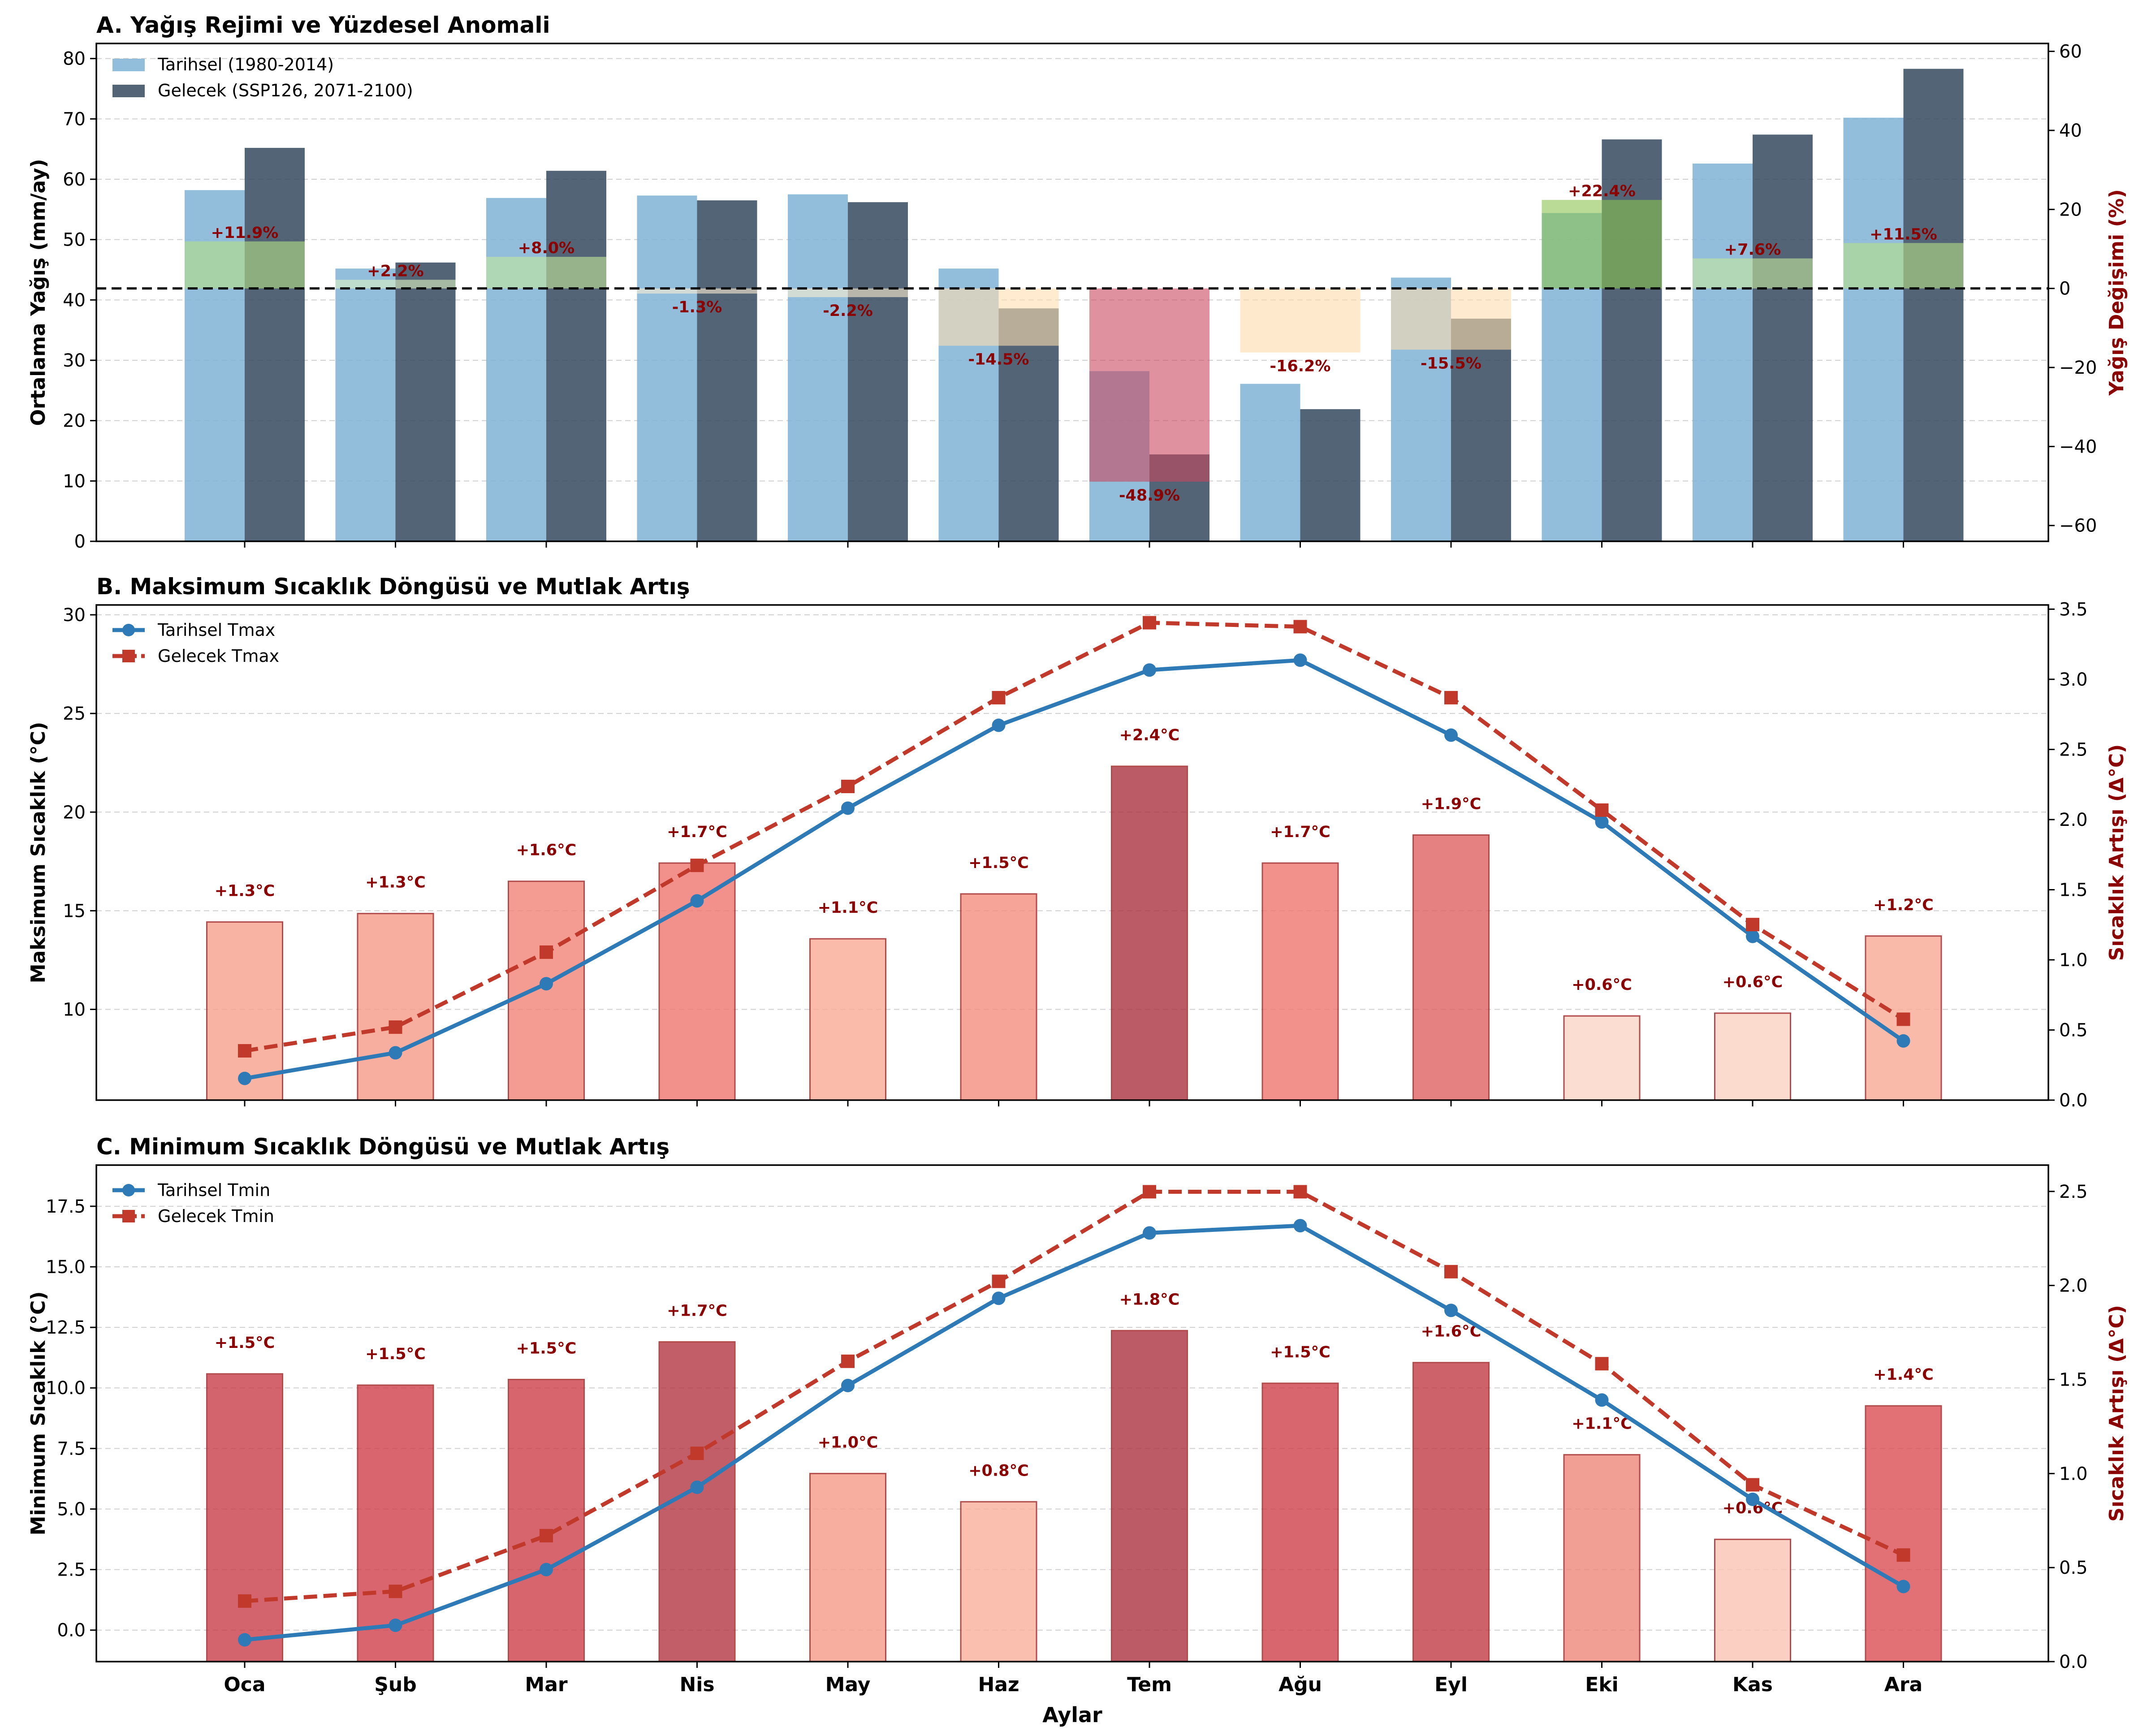  Describe the element at coordinates (998, 1684) in the screenshot. I see `x-tick-label: Haz` at that location.